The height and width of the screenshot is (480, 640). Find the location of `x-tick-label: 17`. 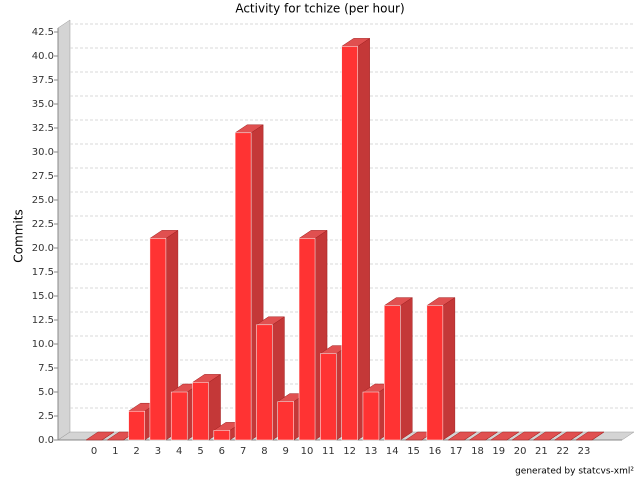

x-tick-label: 17 is located at coordinates (456, 451).